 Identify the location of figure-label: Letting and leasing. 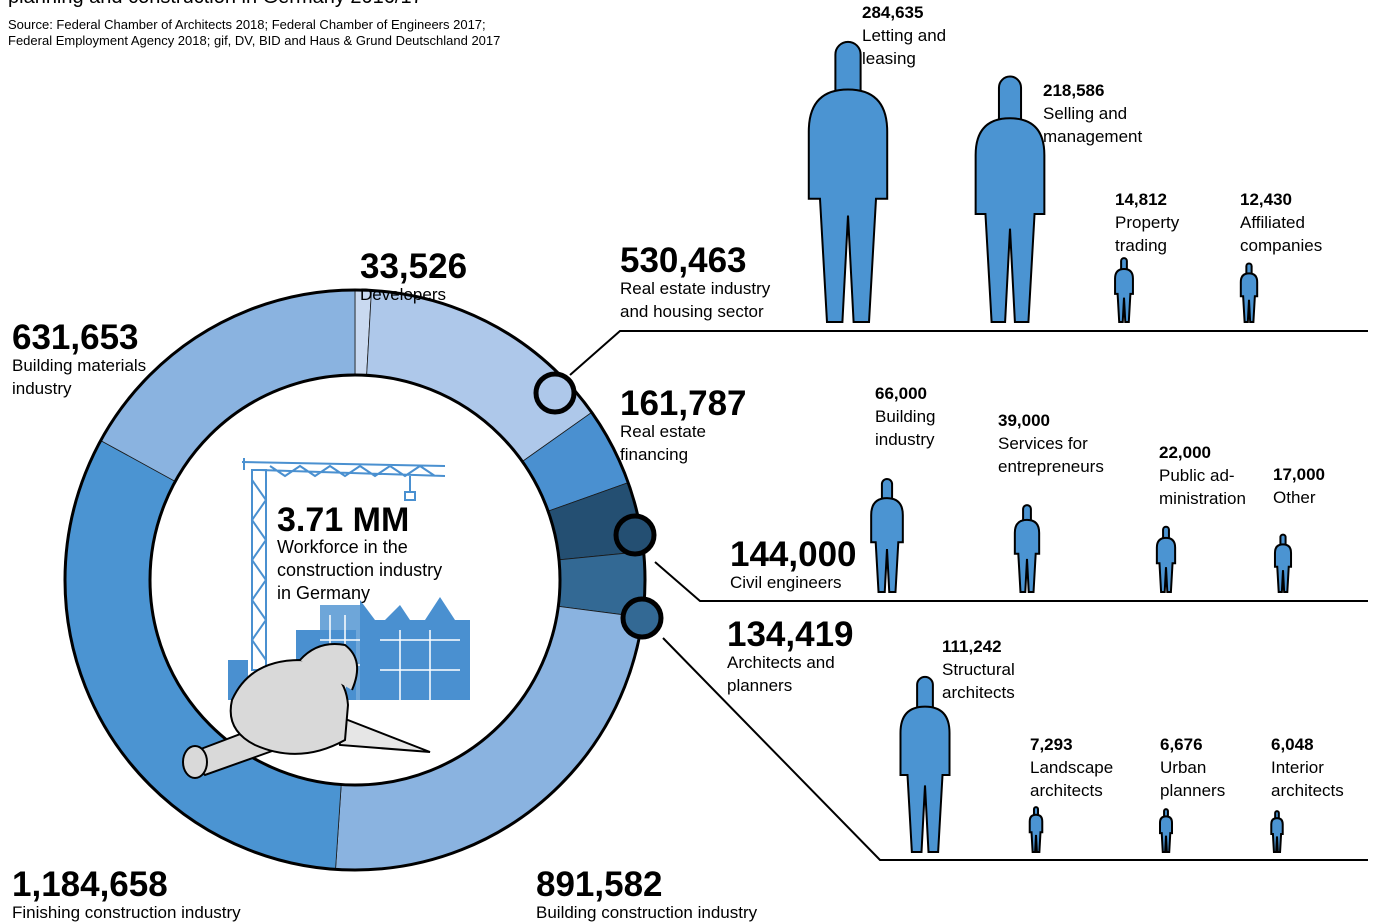
(904, 47).